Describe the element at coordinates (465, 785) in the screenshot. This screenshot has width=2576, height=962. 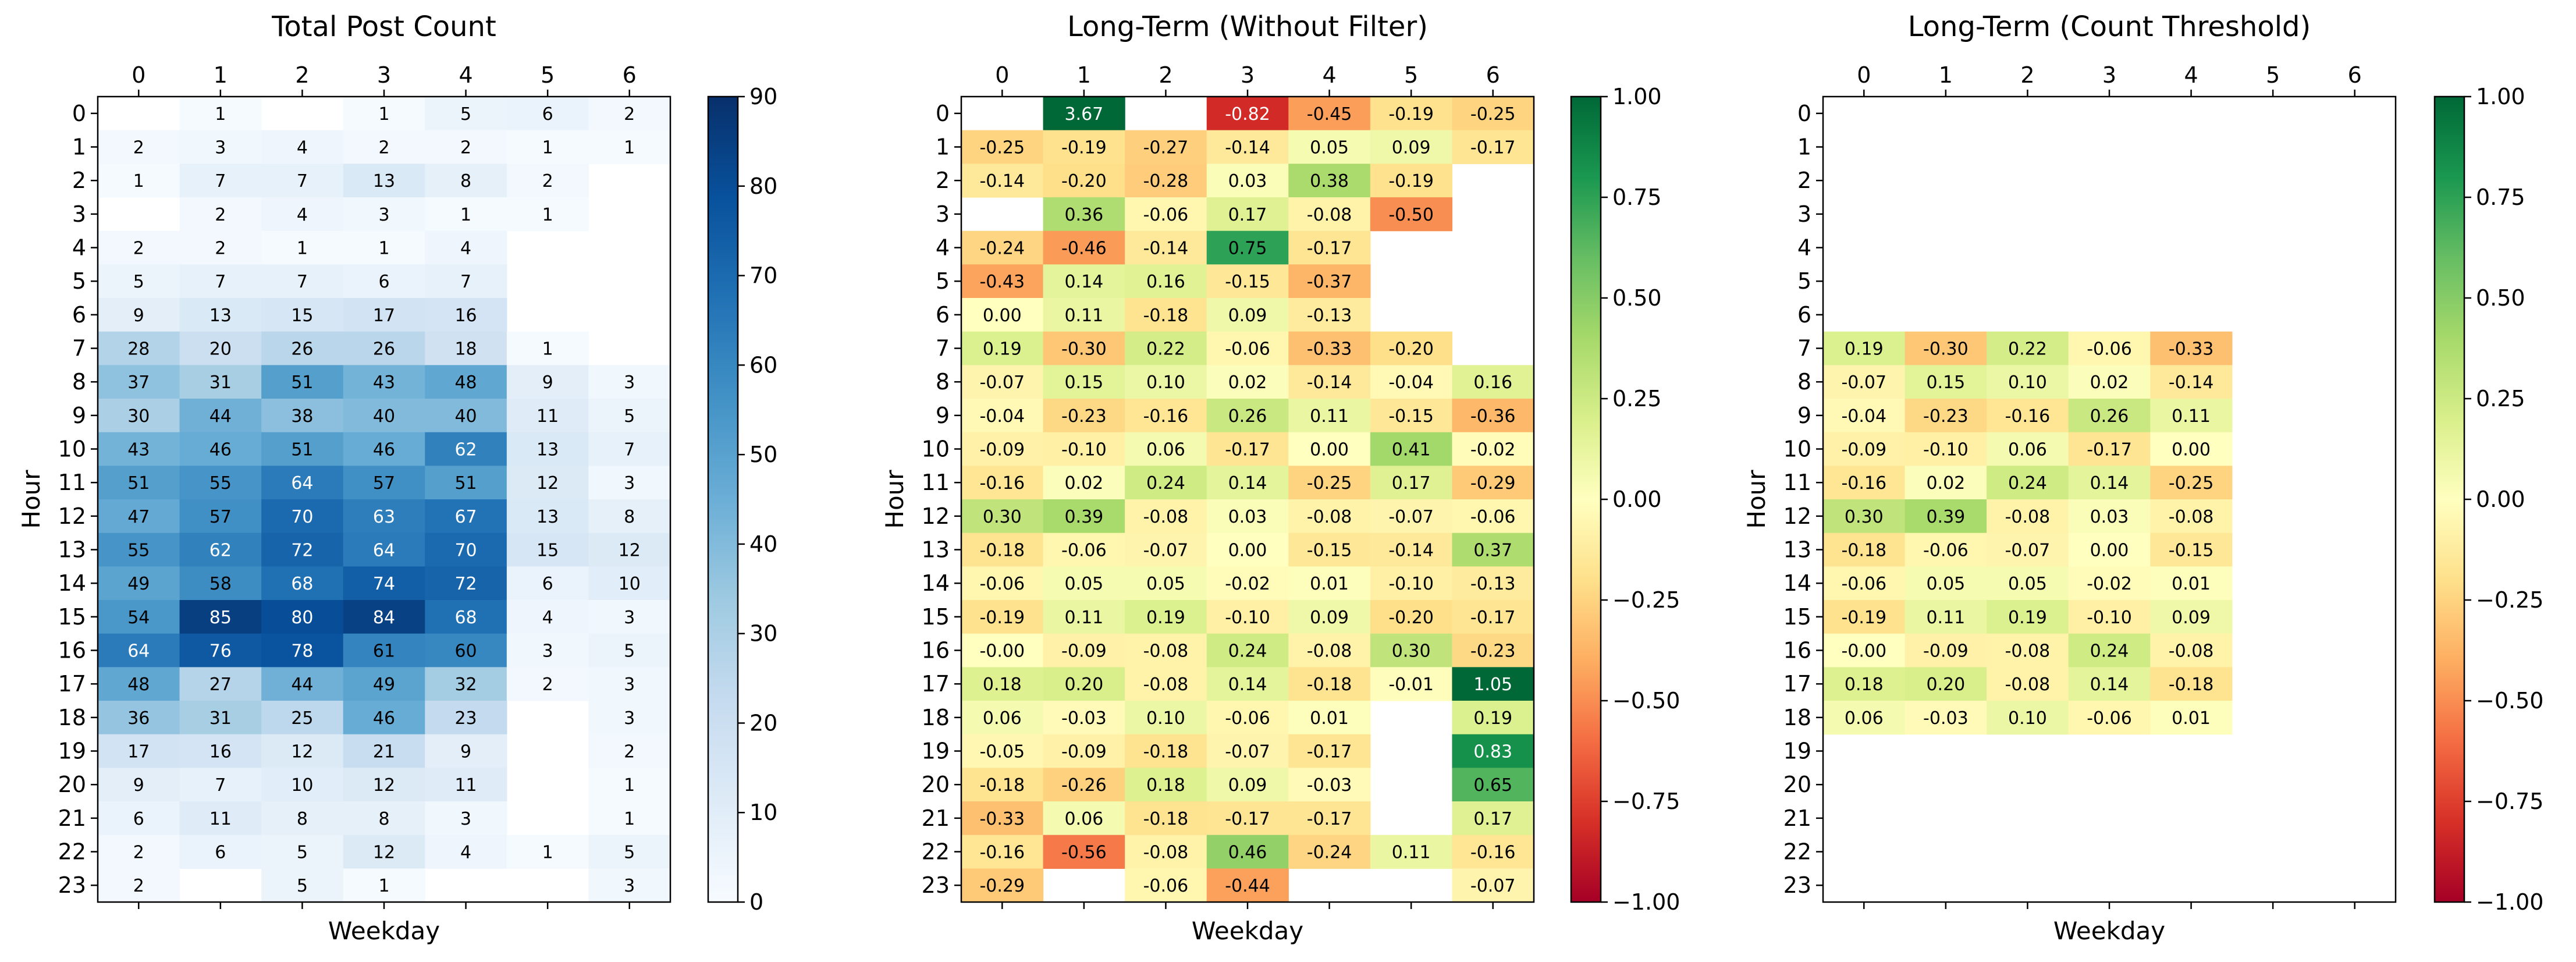
I see `cell-label: 11` at that location.